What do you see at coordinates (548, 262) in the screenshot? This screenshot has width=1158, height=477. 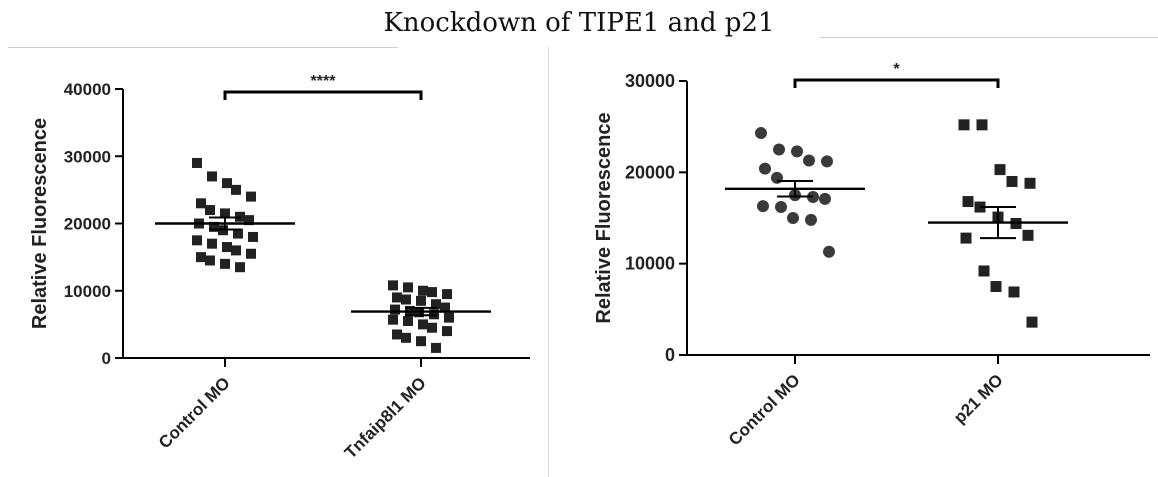 I see `panel-divider` at bounding box center [548, 262].